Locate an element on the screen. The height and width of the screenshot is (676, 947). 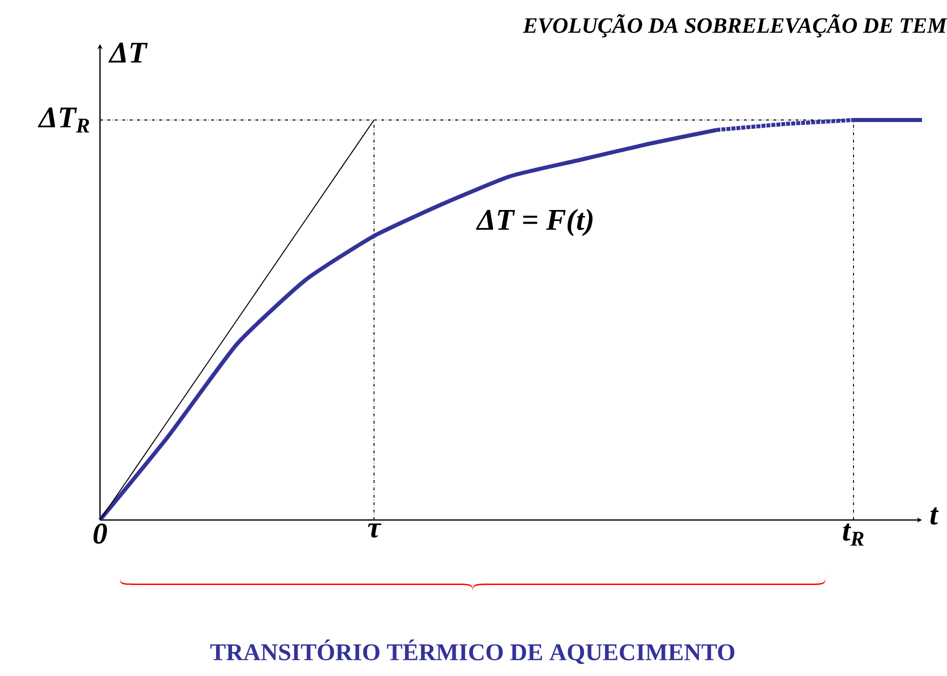
ref-line-label: ΔT$_{R}$ is located at coordinates (64, 120).